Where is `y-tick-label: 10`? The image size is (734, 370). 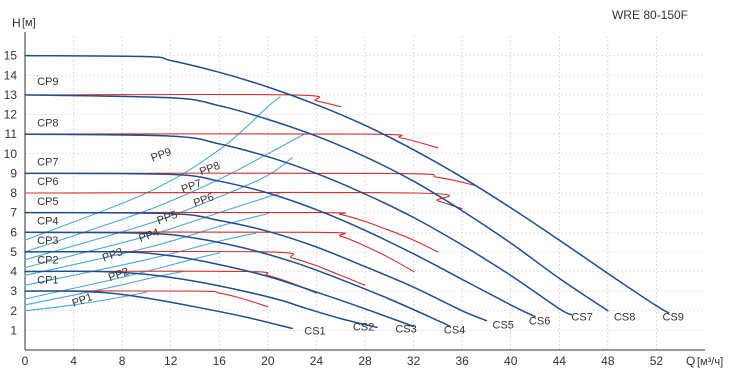
y-tick-label: 10 is located at coordinates (11, 154).